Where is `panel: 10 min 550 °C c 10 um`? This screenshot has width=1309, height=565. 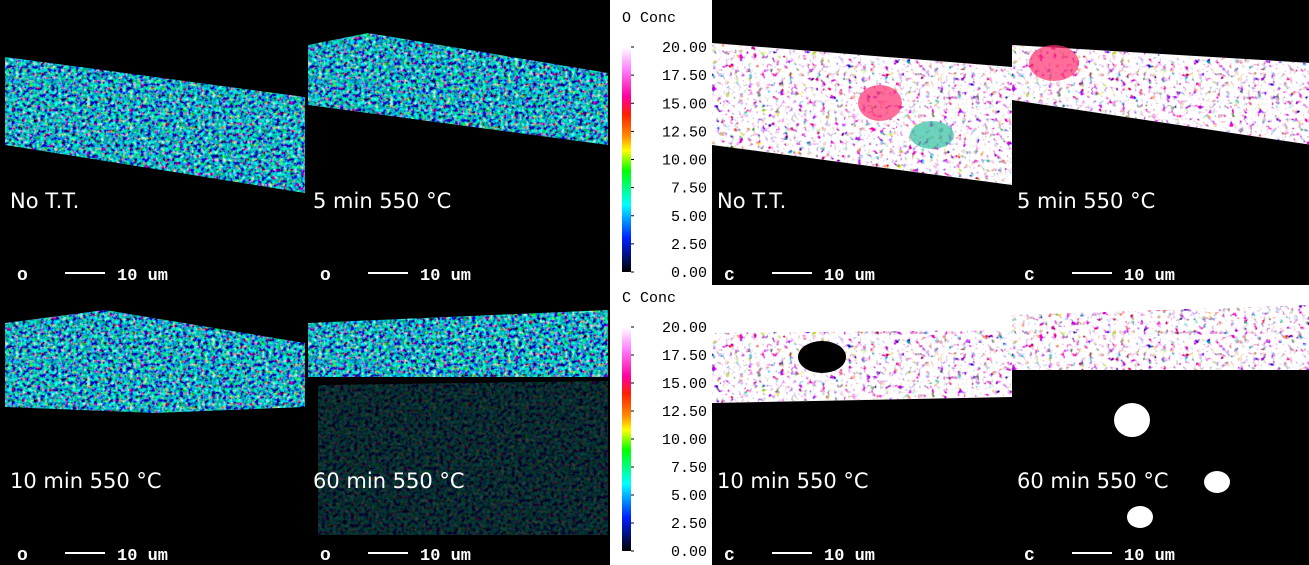
panel: 10 min 550 °C c 10 um is located at coordinates (862, 425).